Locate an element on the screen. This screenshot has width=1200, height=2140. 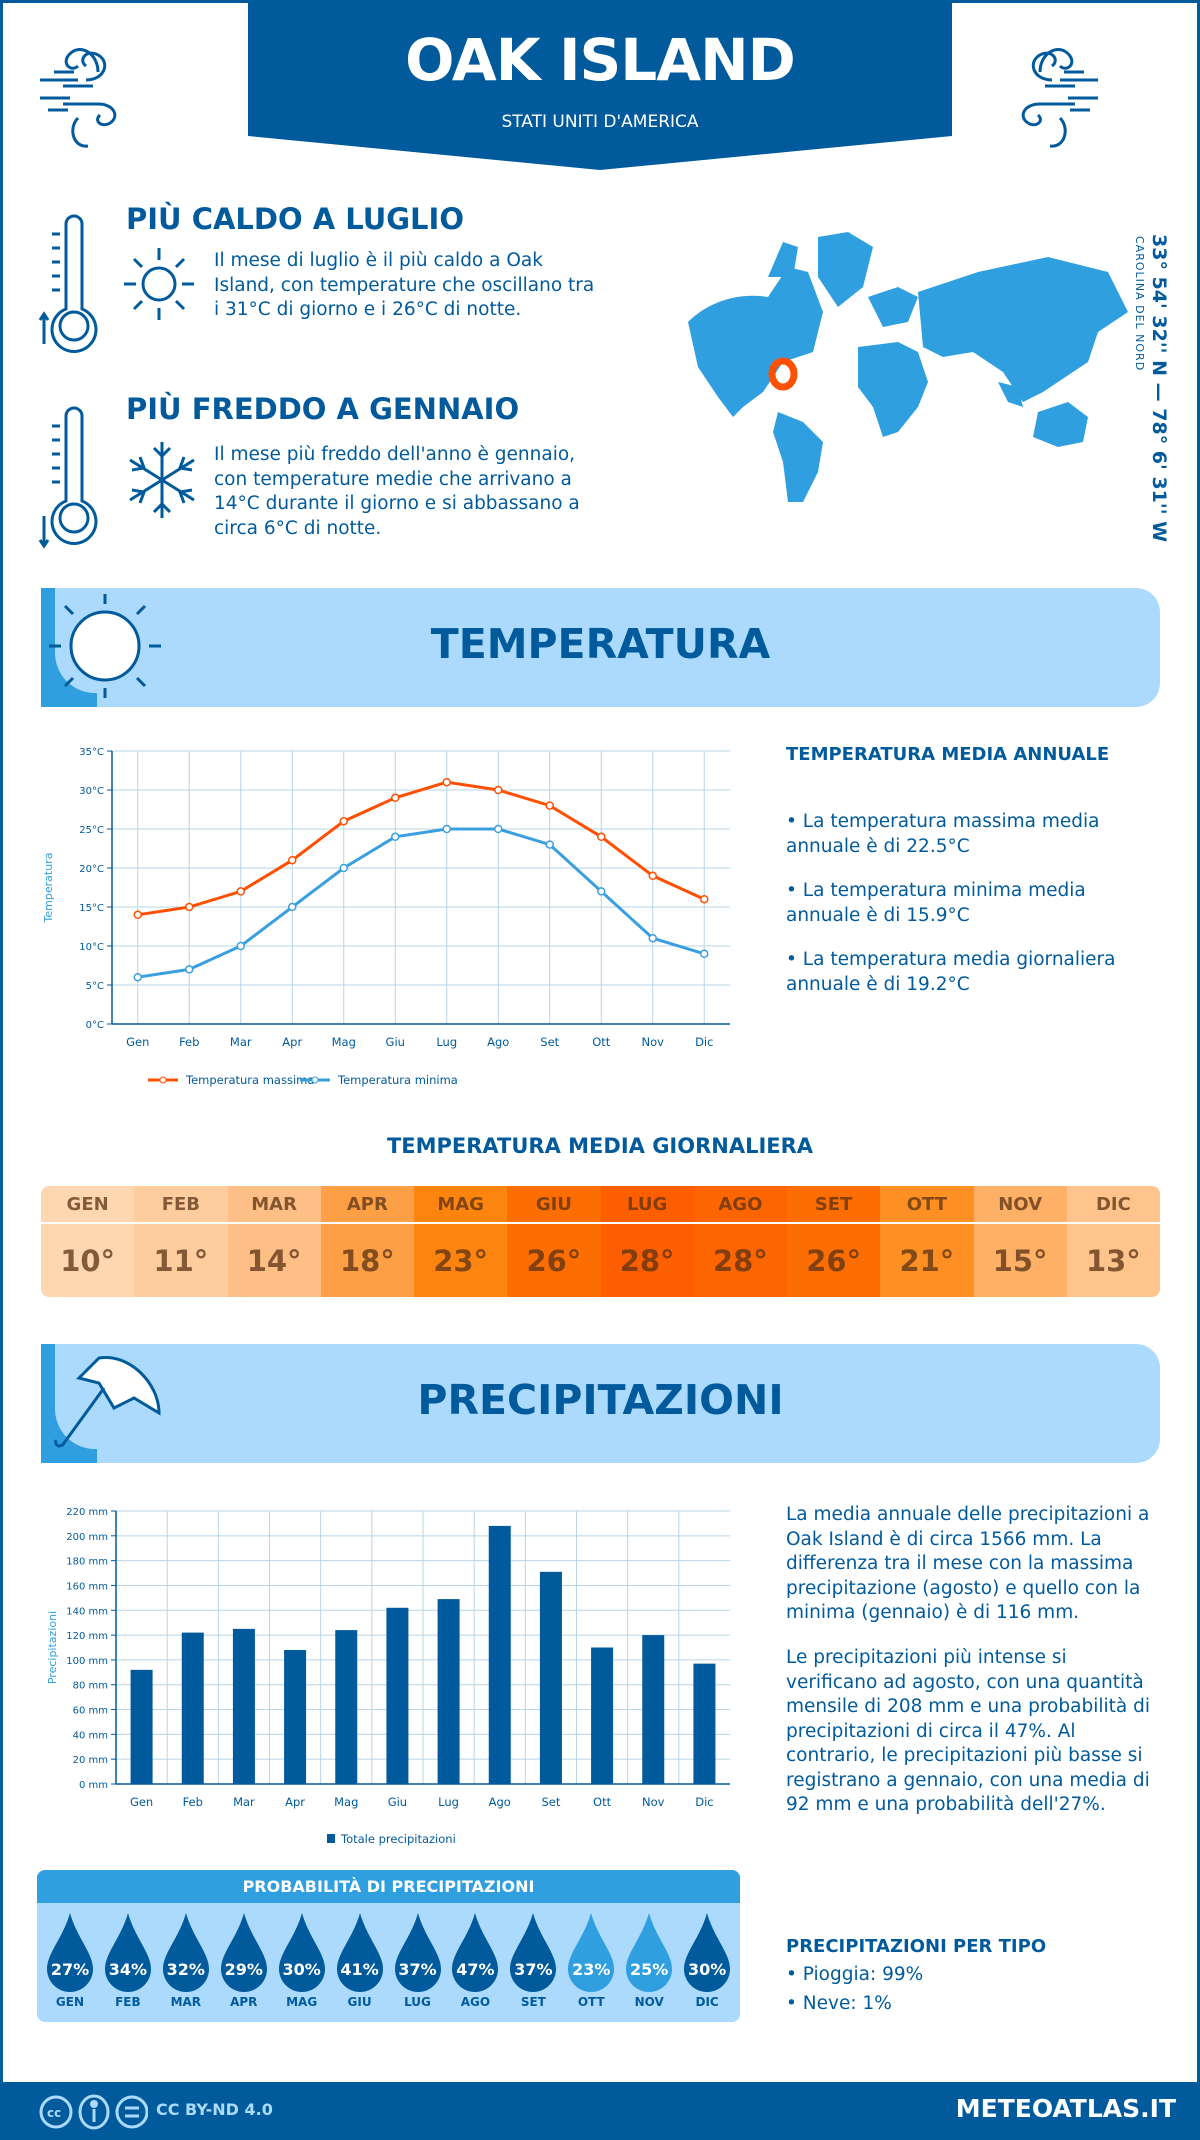
temp-value: 10° is located at coordinates (88, 1260).